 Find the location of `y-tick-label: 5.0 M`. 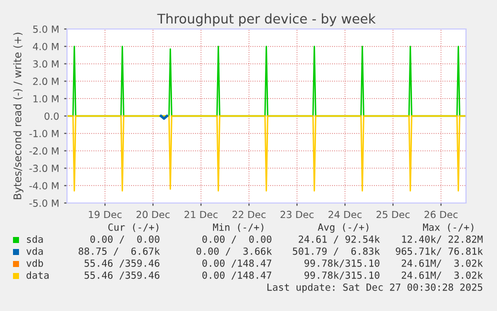

y-tick-label: 5.0 M is located at coordinates (45, 29).